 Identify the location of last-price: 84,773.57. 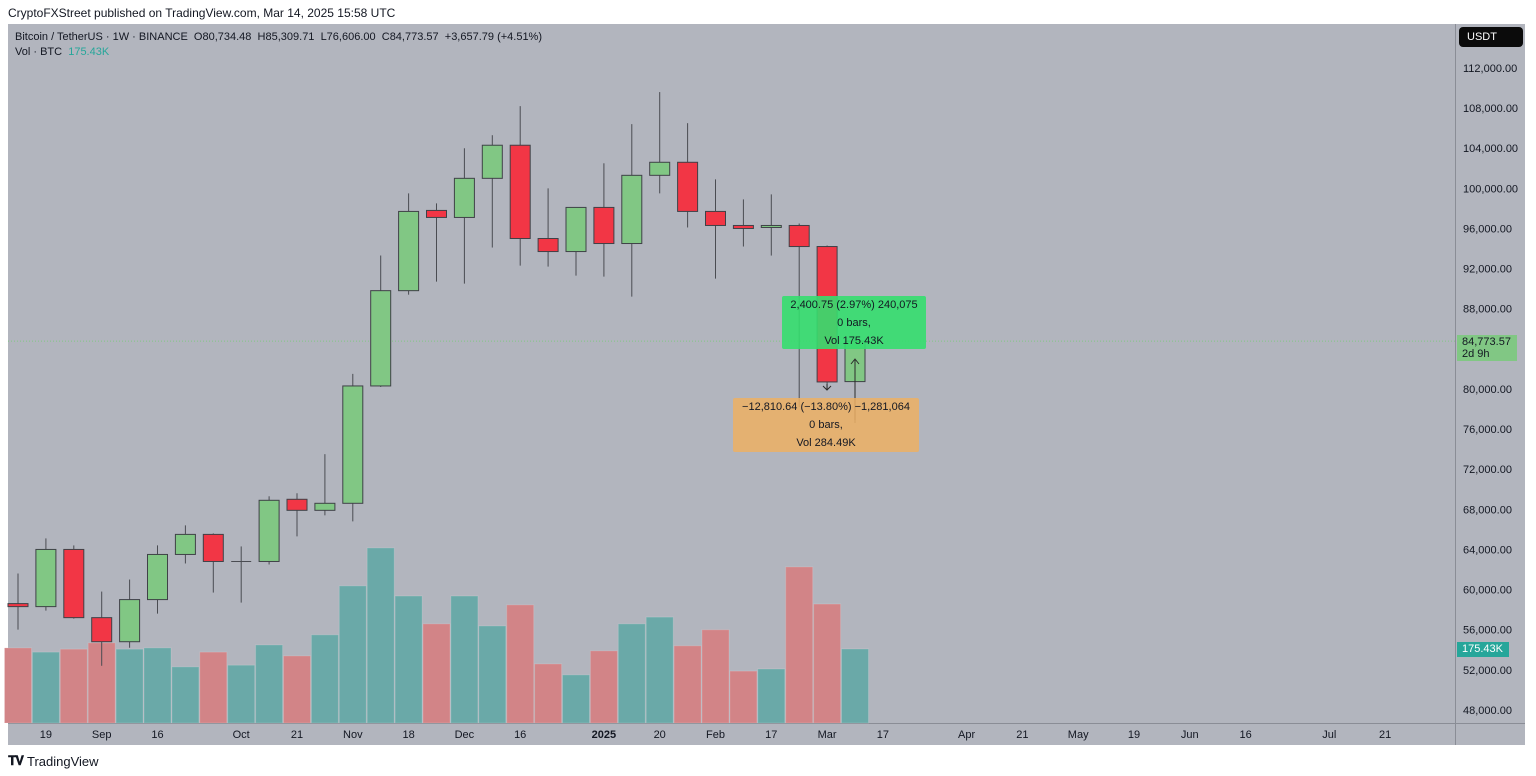
(1486, 342).